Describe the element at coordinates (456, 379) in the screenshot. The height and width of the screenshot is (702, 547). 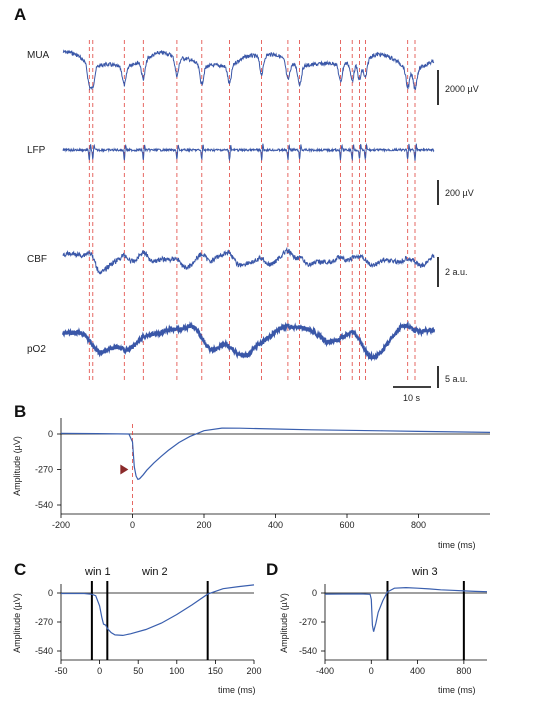
I see `po2-scale-label: 5 a.u.` at that location.